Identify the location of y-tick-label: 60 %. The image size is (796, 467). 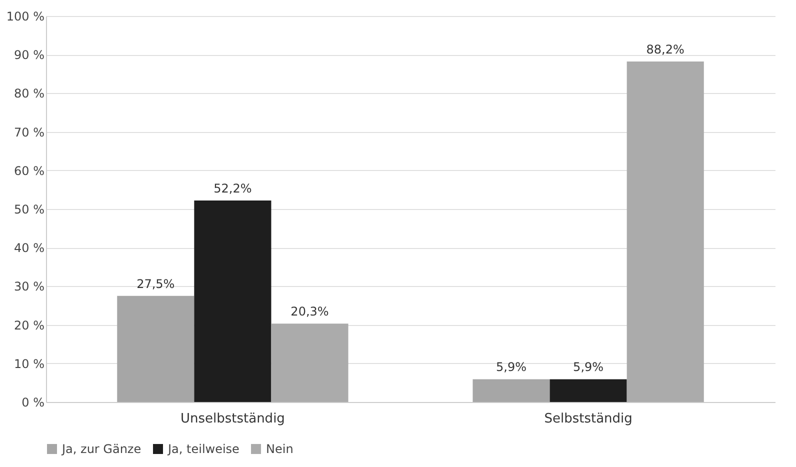
(29, 171).